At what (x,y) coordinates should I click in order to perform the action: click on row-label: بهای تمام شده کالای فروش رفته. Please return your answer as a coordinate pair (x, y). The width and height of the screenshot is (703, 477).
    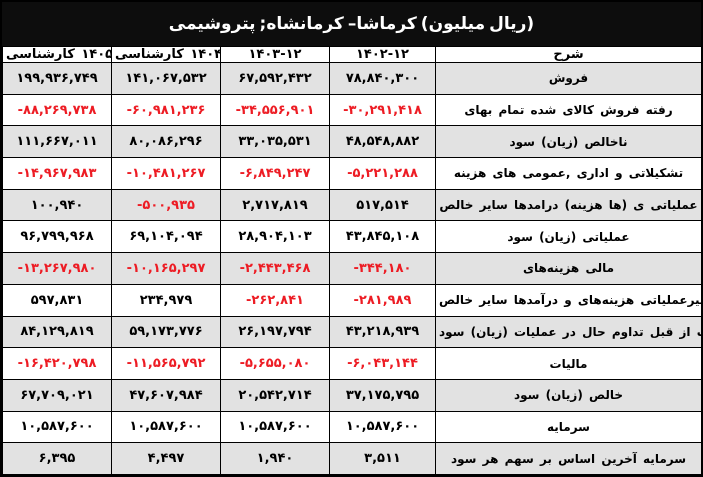
    Looking at the image, I should click on (568, 110).